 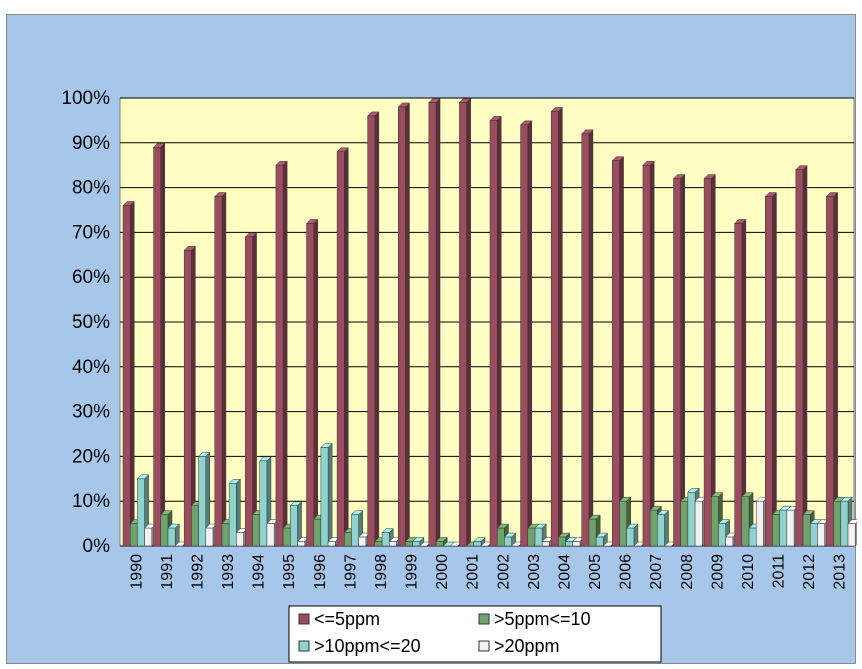 I want to click on legend-label: <=5ppm, so click(x=347, y=619).